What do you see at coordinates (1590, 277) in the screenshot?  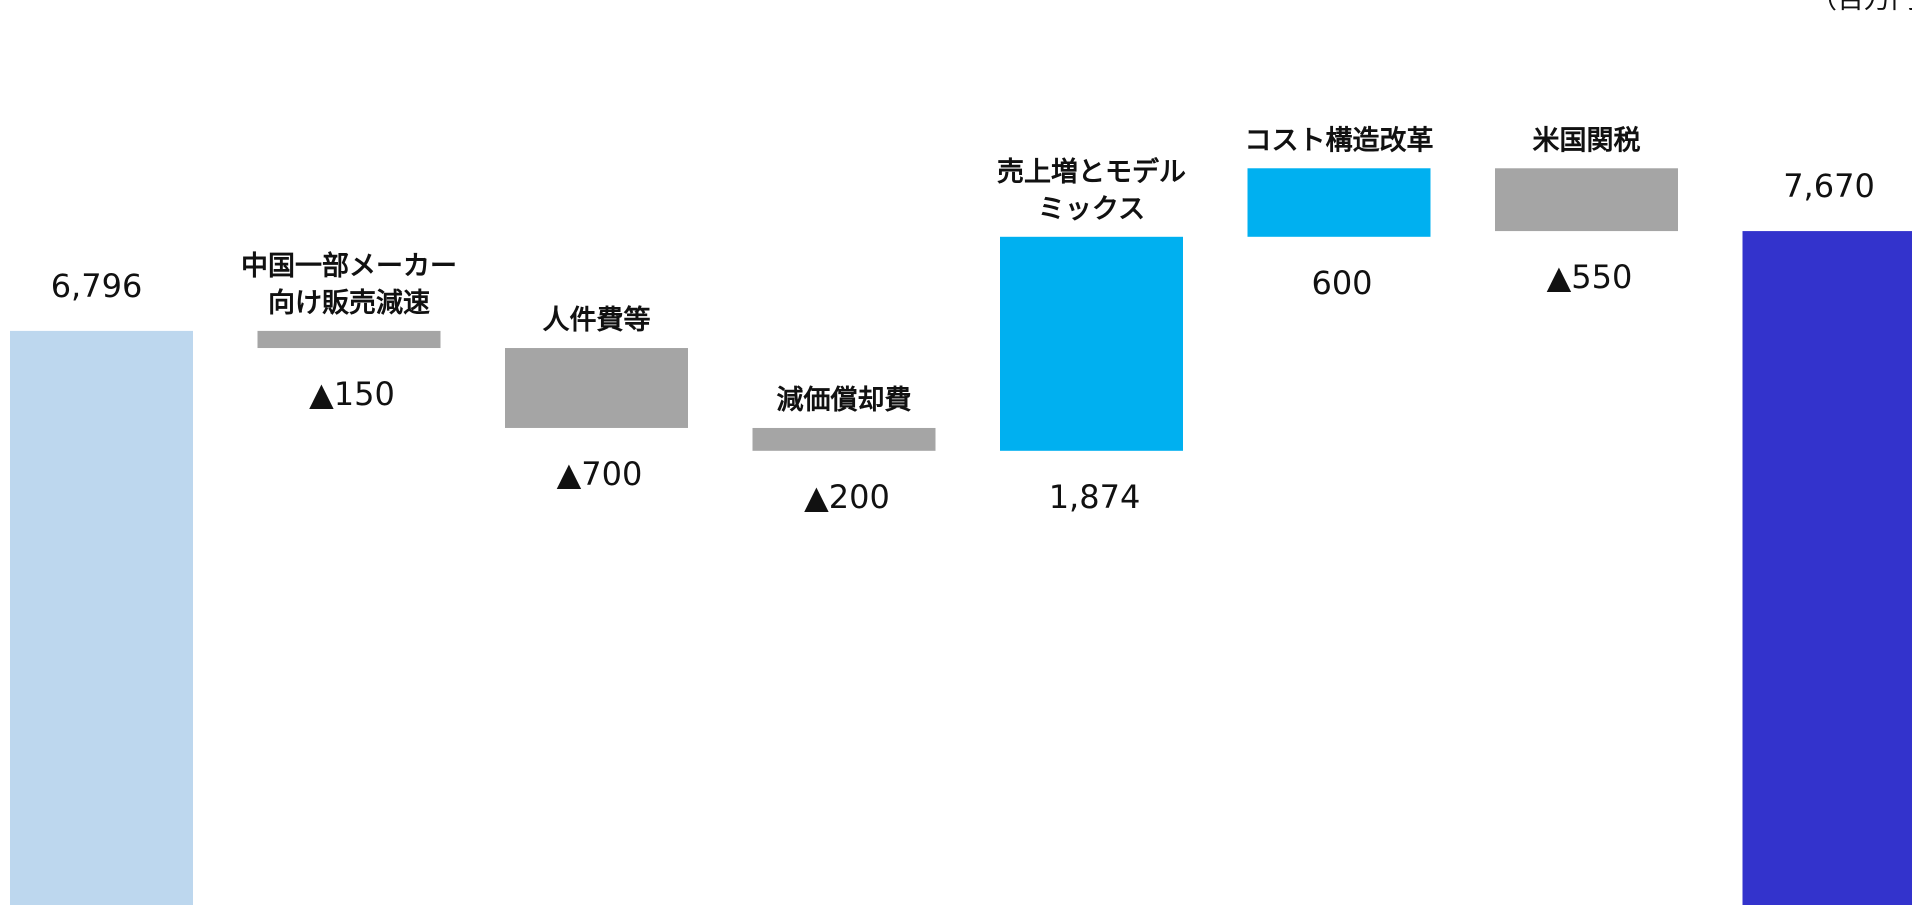 I see `value-label-6: ▲550` at bounding box center [1590, 277].